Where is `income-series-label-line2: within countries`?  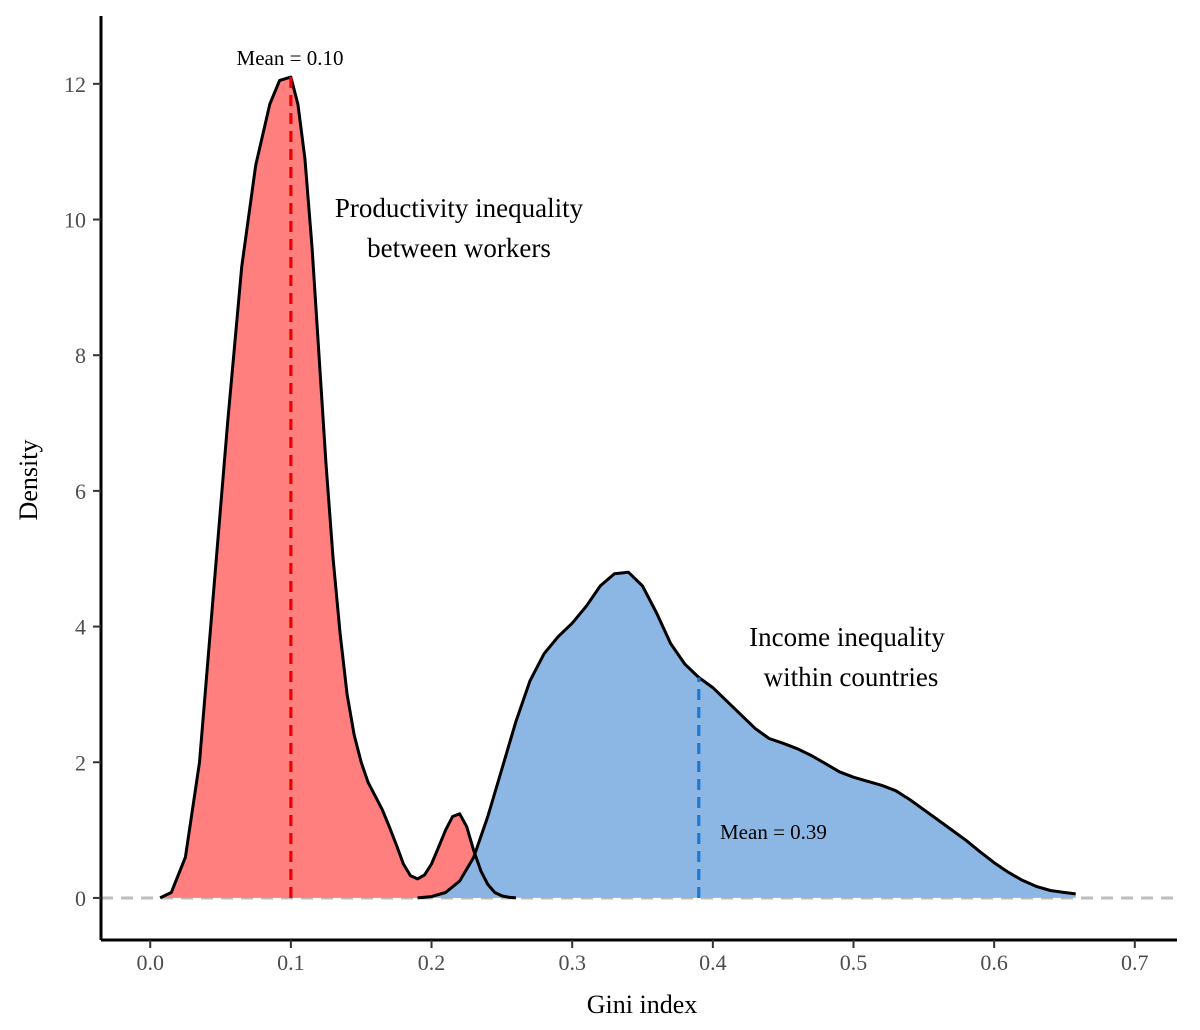
income-series-label-line2: within countries is located at coordinates (851, 677).